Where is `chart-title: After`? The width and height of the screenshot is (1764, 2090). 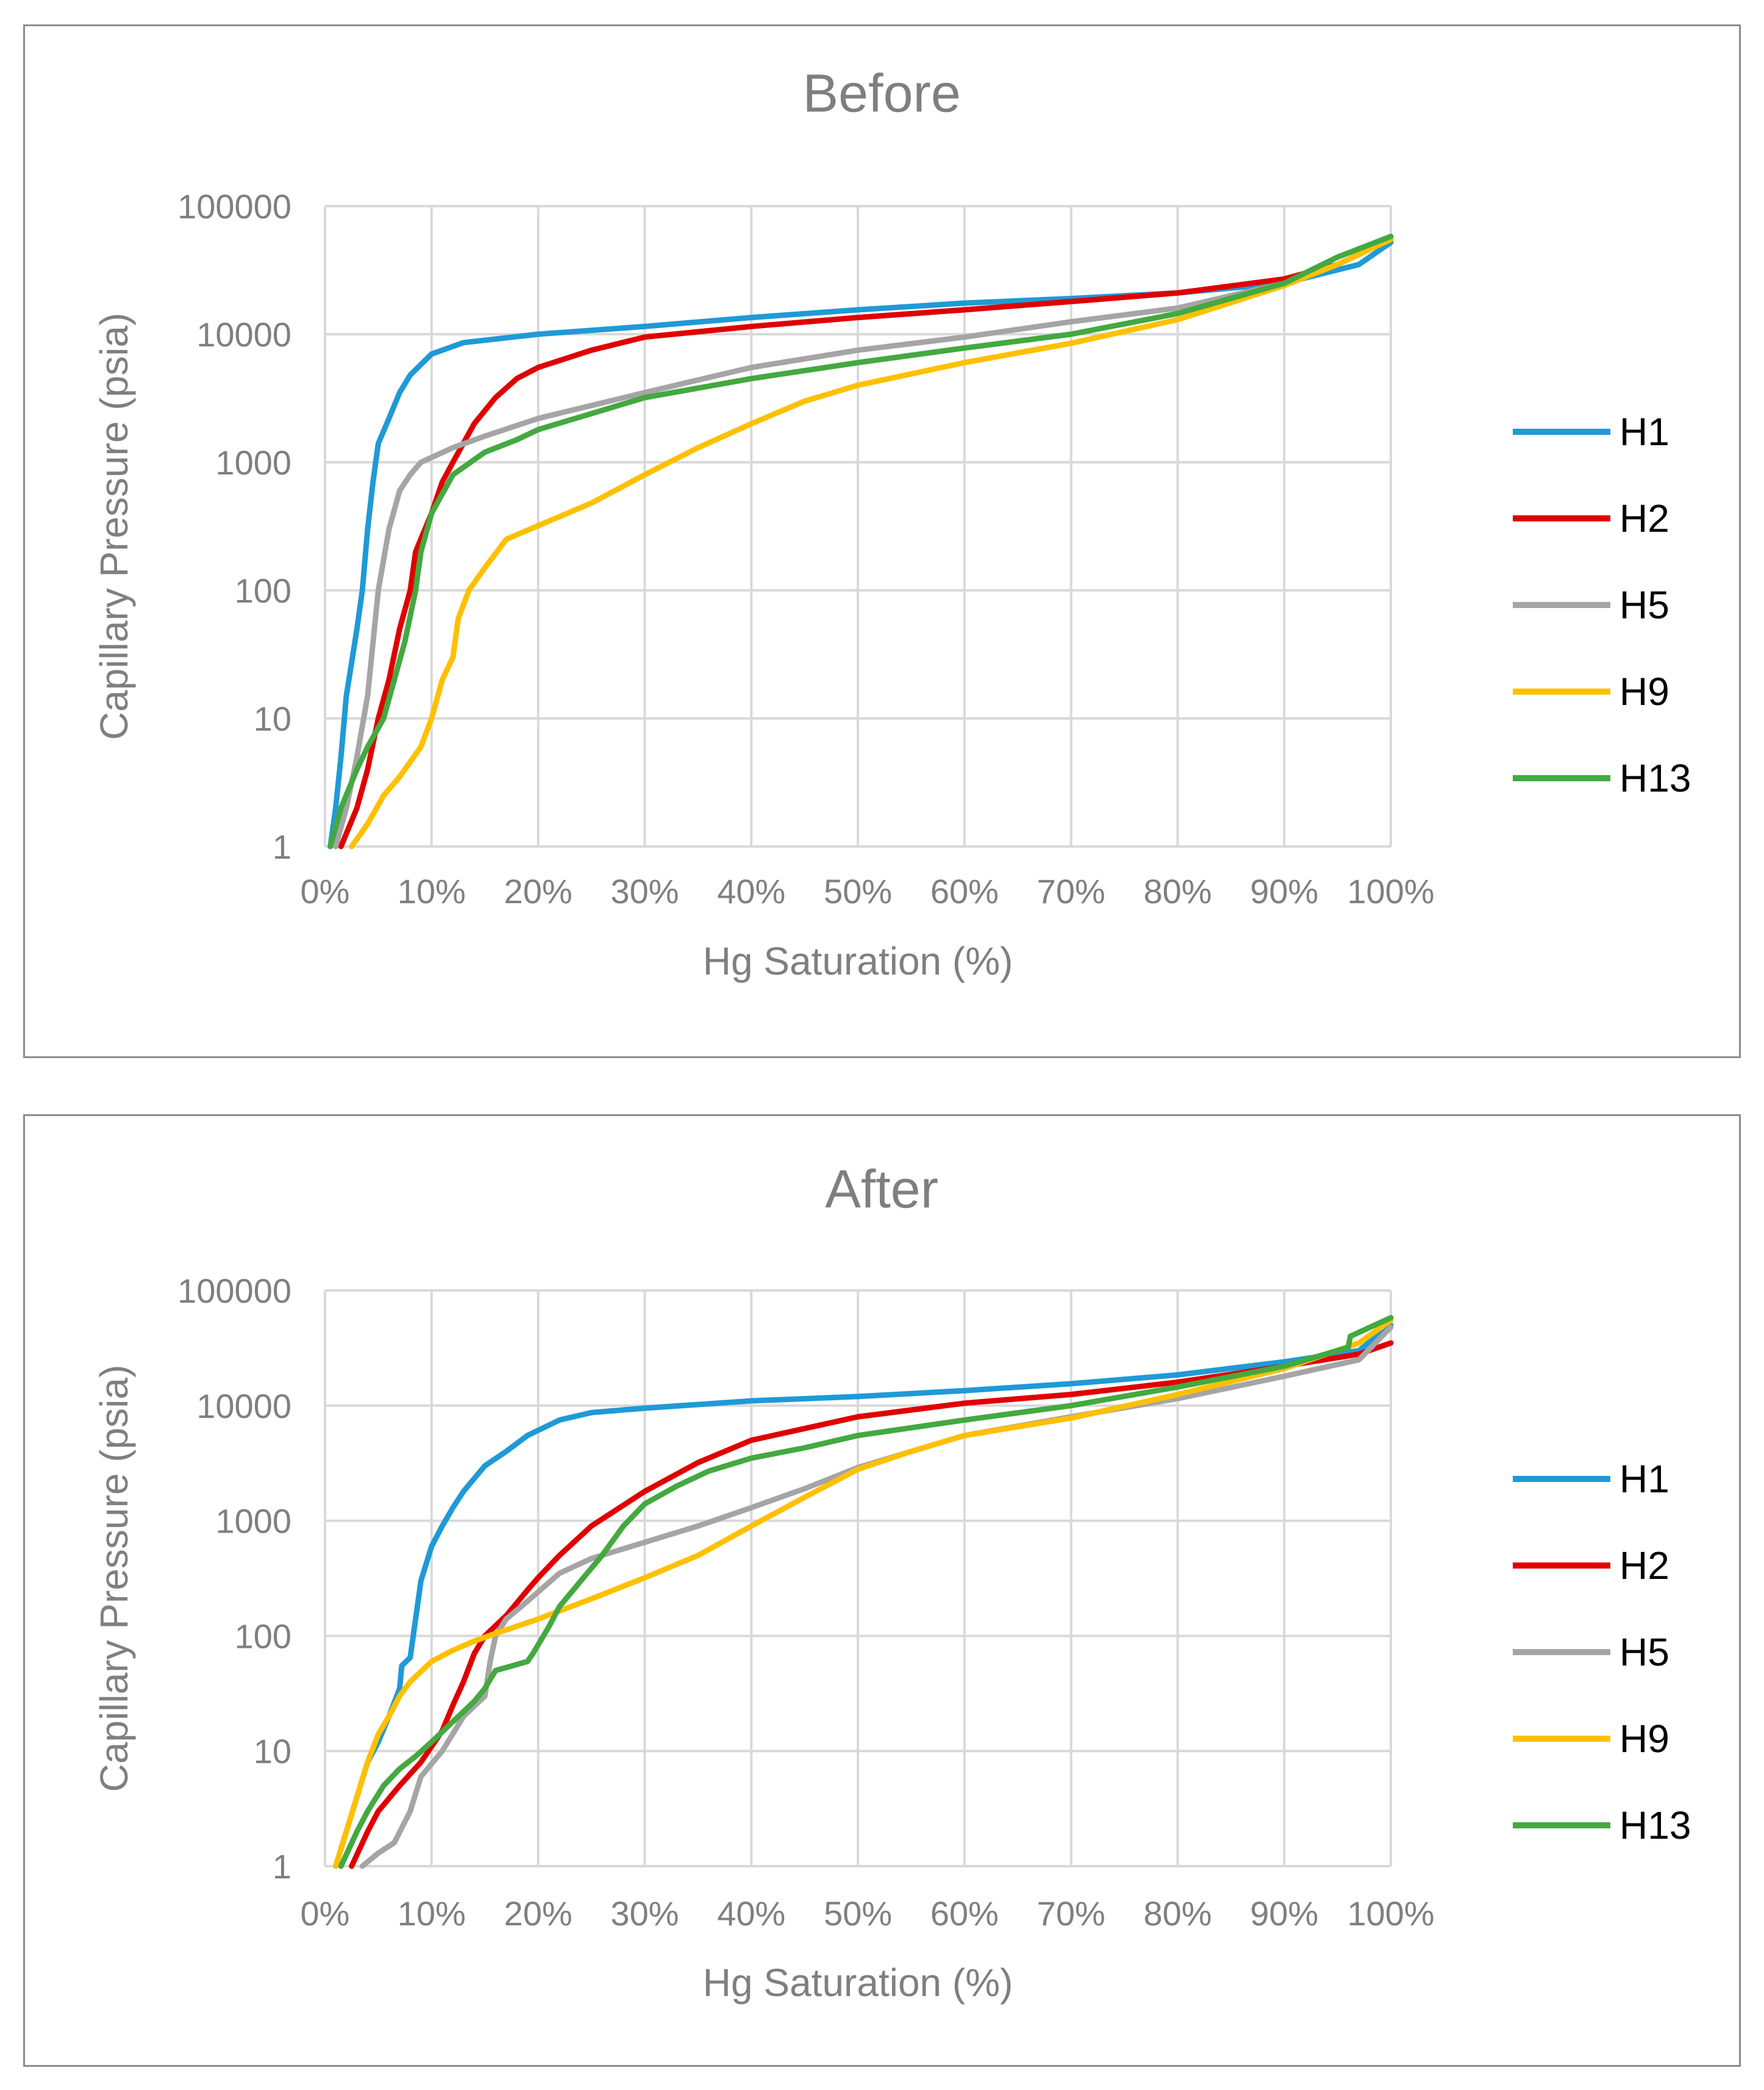
chart-title: After is located at coordinates (881, 1189).